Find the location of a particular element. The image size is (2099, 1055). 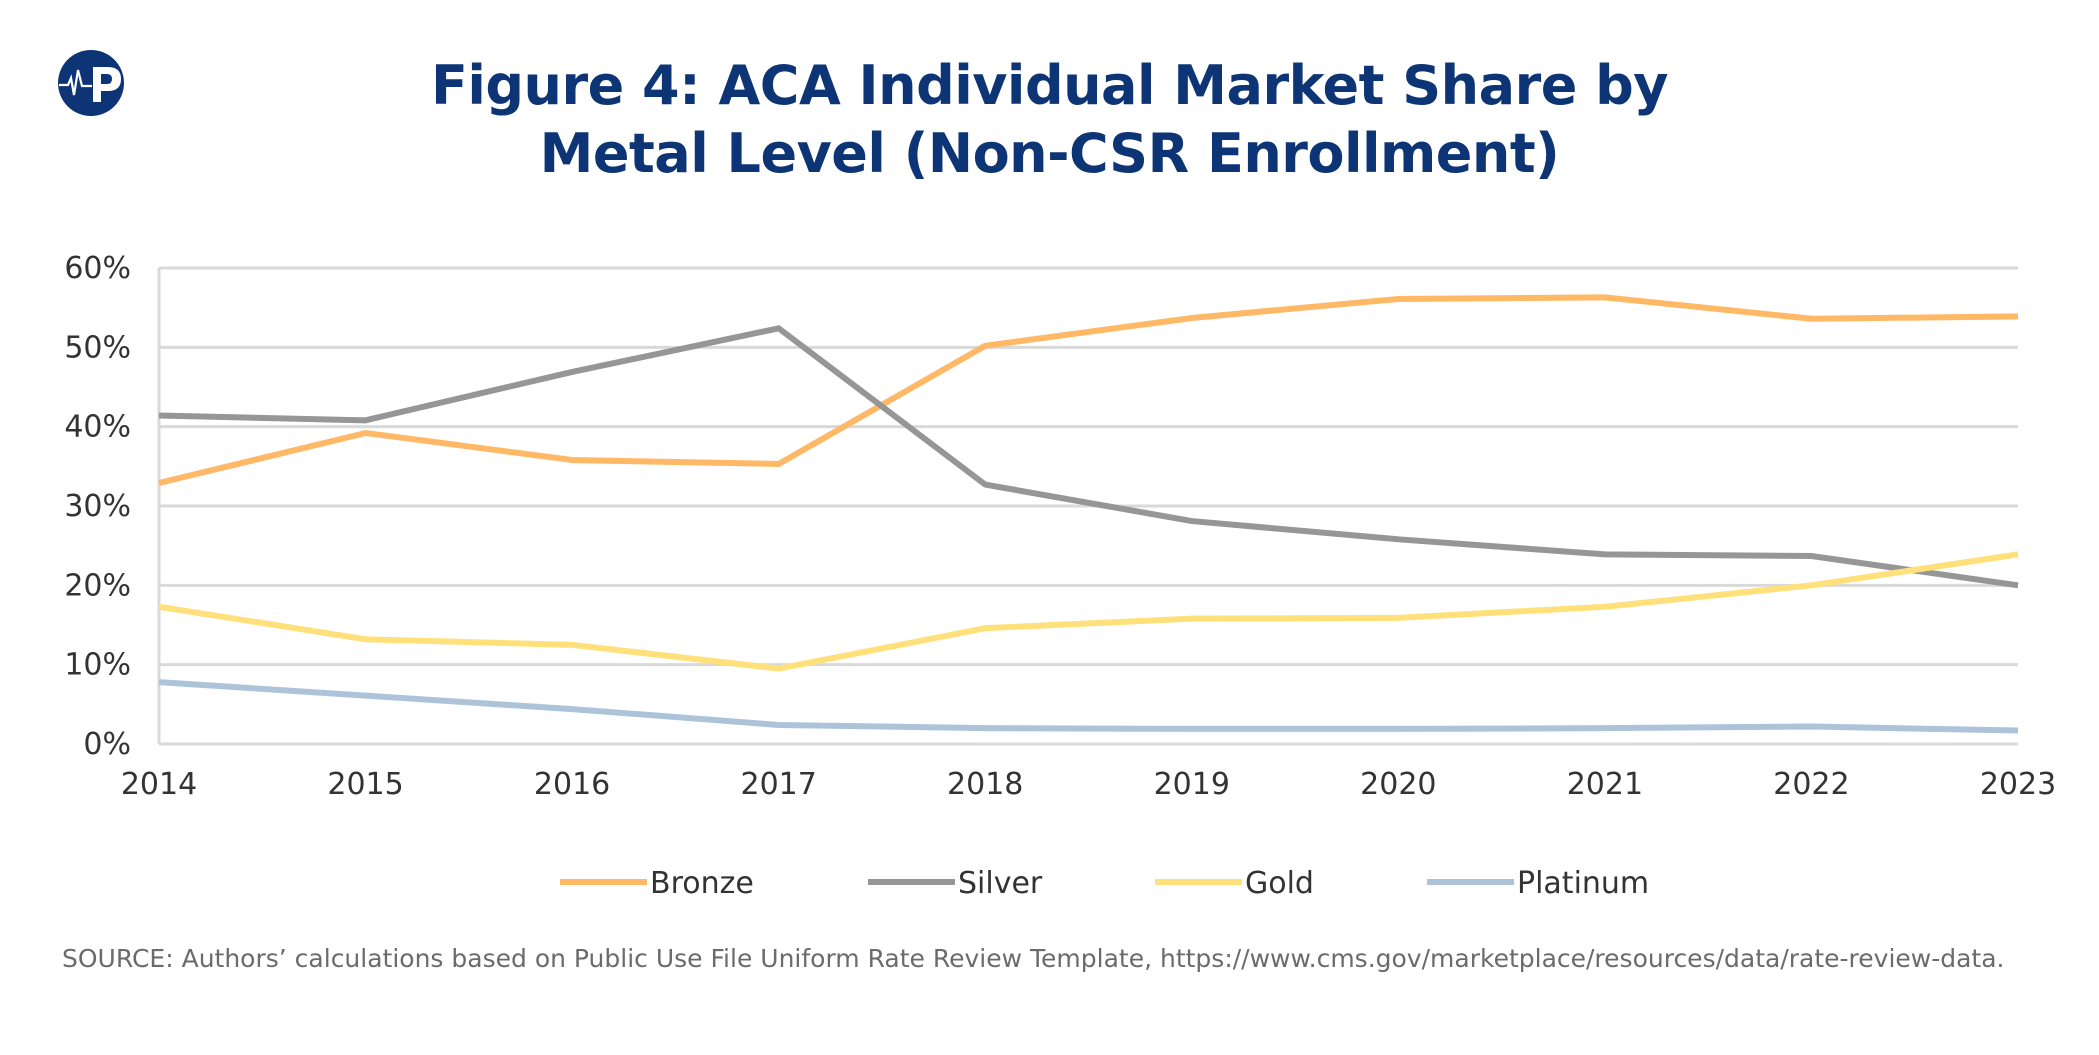

x-tick-label: 2014 is located at coordinates (159, 784).